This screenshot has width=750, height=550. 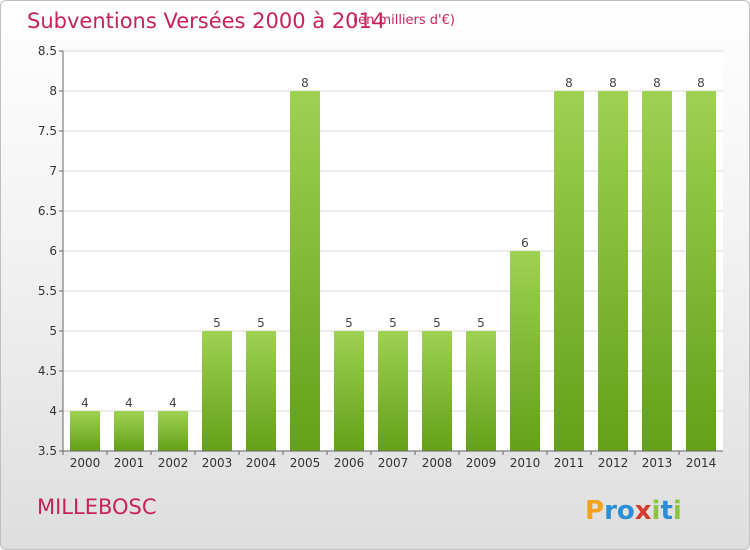 What do you see at coordinates (481, 463) in the screenshot?
I see `x-tick-label: 2009` at bounding box center [481, 463].